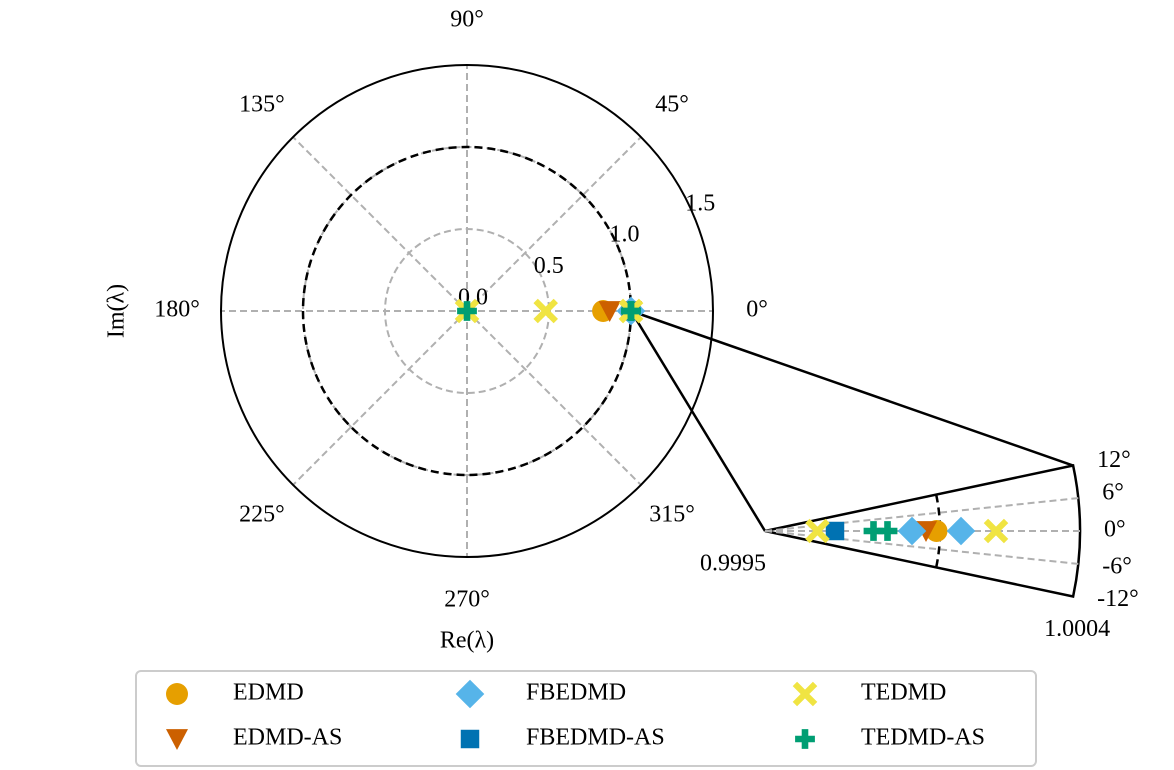 Image resolution: width=1174 pixels, height=770 pixels. What do you see at coordinates (268, 693) in the screenshot?
I see `legend-label: EDMD` at bounding box center [268, 693].